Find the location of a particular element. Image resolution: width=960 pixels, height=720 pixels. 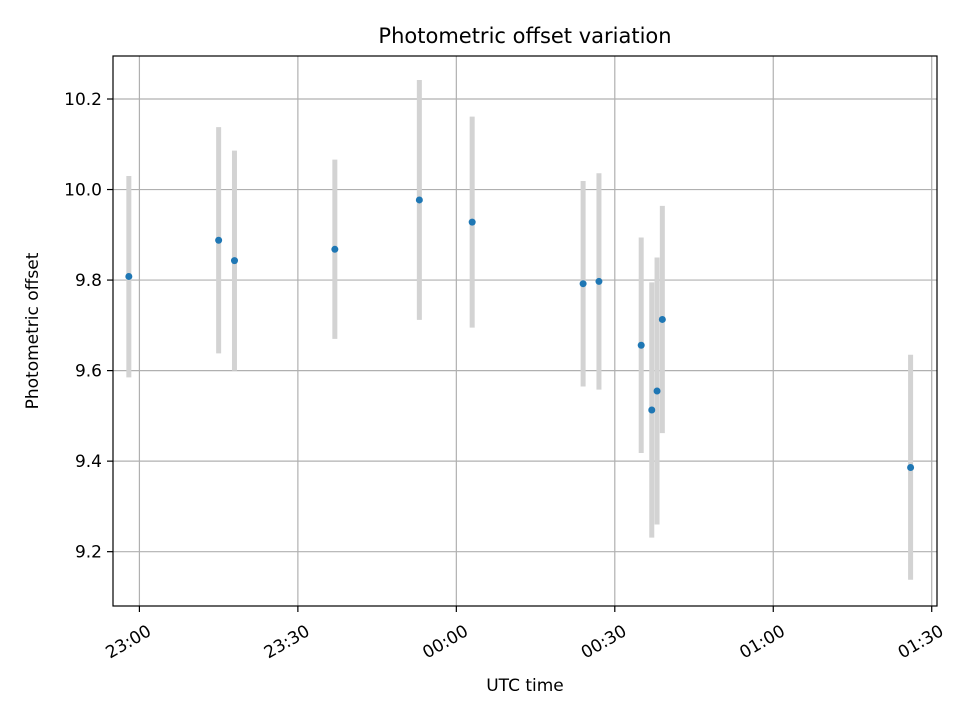

y-tick-label: 10.0 is located at coordinates (83, 191).